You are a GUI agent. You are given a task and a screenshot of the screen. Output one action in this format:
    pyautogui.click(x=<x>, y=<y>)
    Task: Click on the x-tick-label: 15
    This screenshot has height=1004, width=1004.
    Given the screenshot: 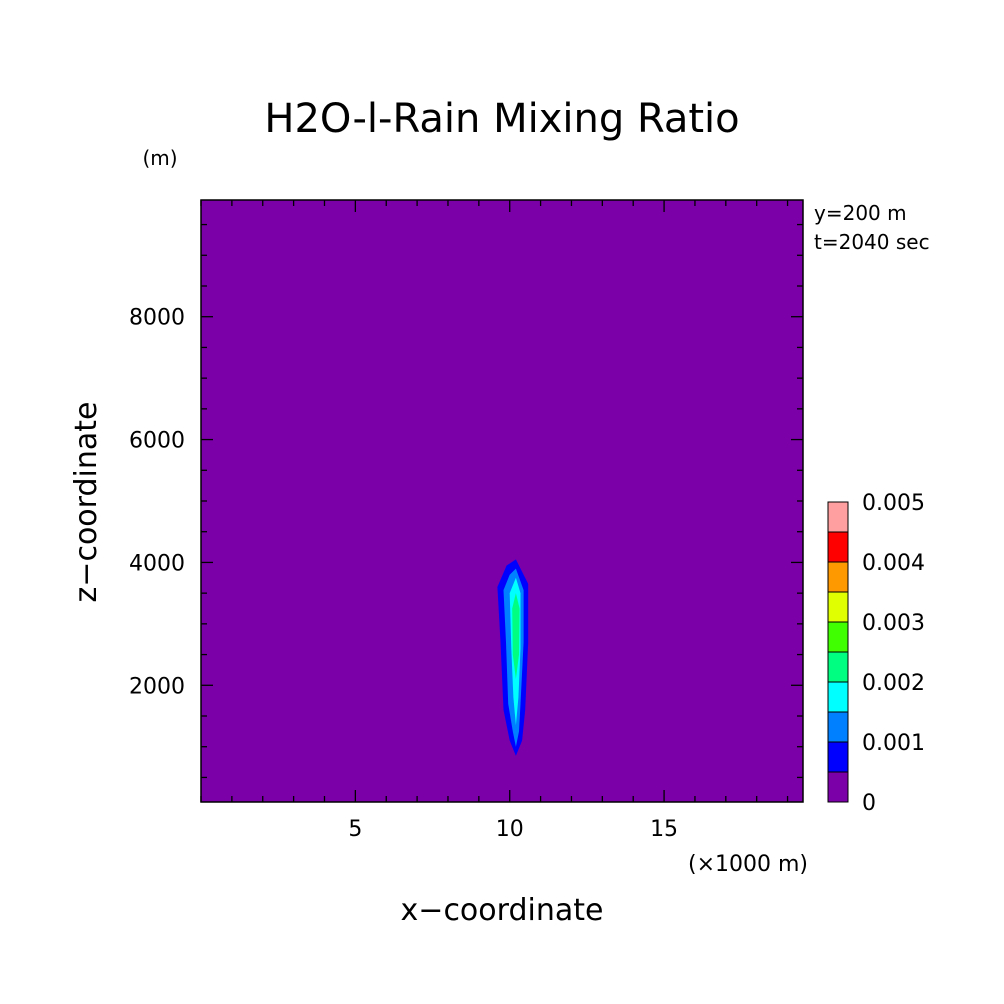 What is the action you would take?
    pyautogui.click(x=664, y=829)
    